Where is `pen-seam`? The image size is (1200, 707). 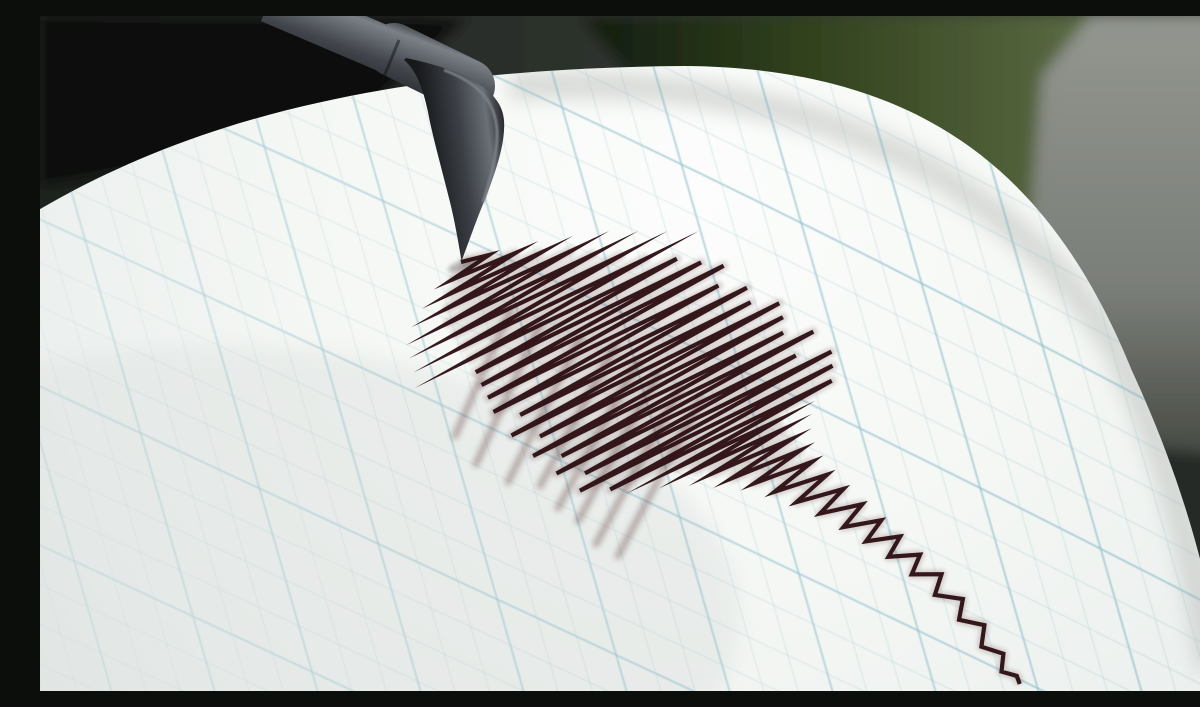
pen-seam is located at coordinates (390, 62).